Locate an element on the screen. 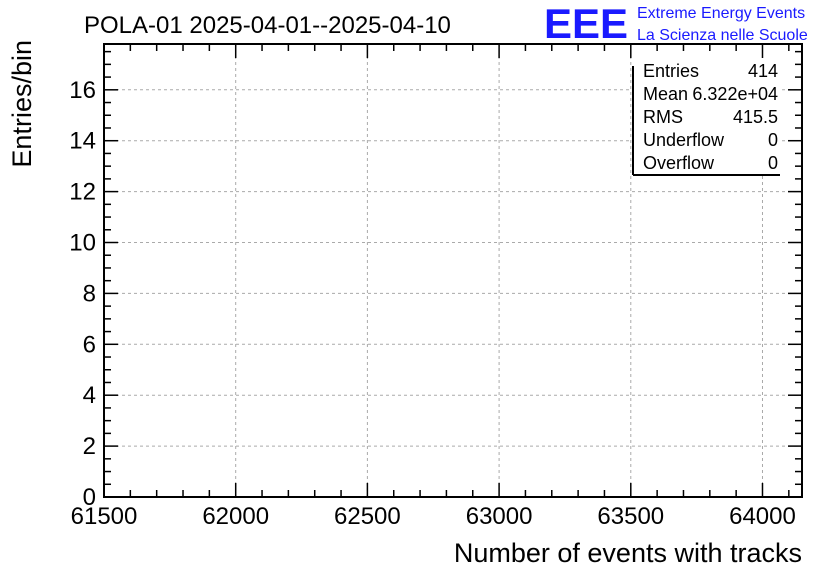  y-tick-label: 6 is located at coordinates (89, 344).